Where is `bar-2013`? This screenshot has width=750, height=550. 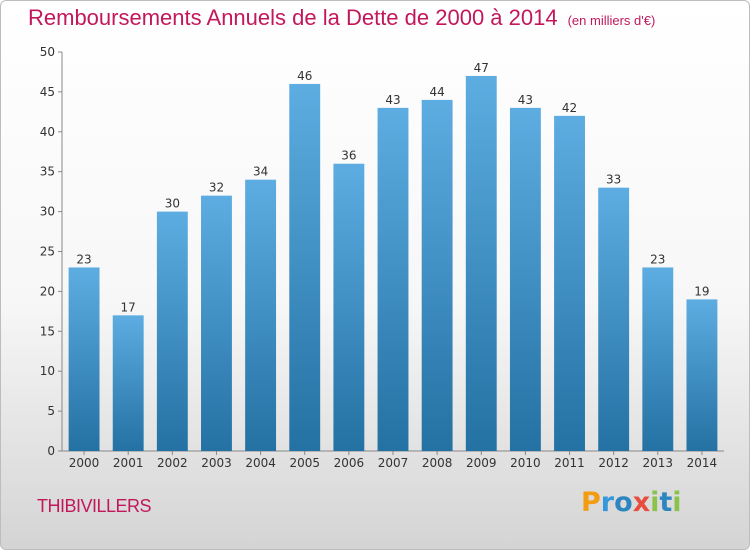 bar-2013 is located at coordinates (658, 359).